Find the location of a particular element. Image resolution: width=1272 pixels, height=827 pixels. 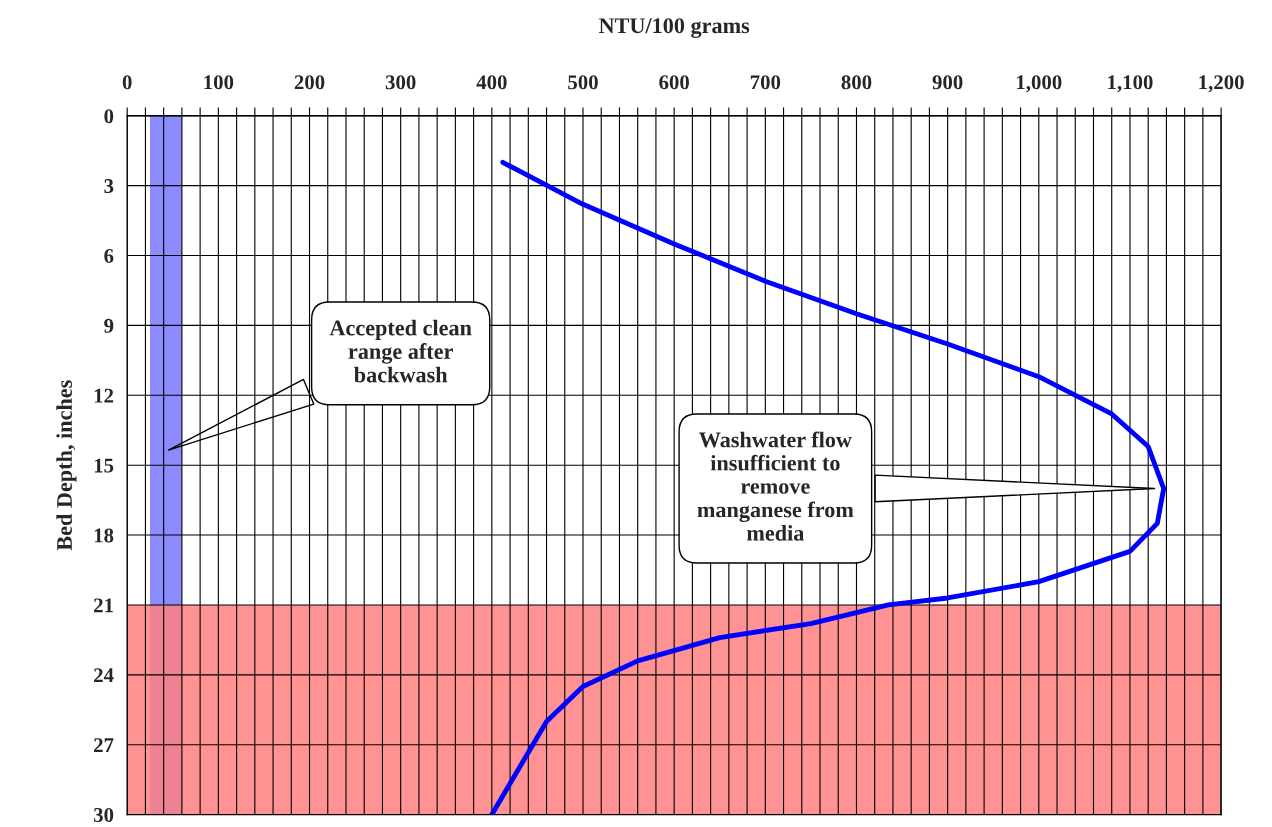

x-tick-label: 1,000 is located at coordinates (1039, 84).